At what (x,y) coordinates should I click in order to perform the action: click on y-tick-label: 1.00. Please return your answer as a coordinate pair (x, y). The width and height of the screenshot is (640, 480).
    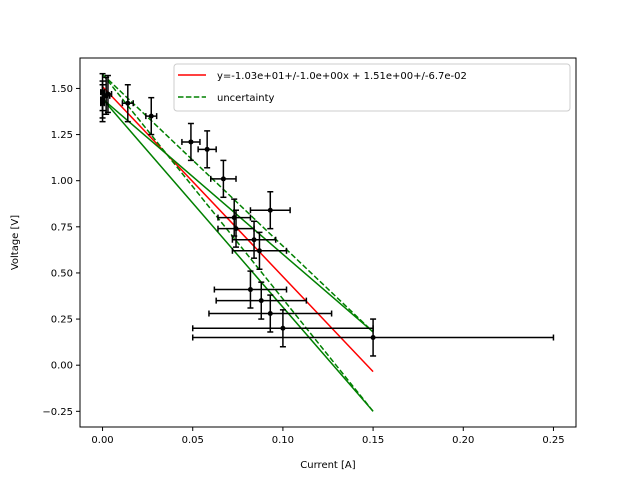
    Looking at the image, I should click on (62, 181).